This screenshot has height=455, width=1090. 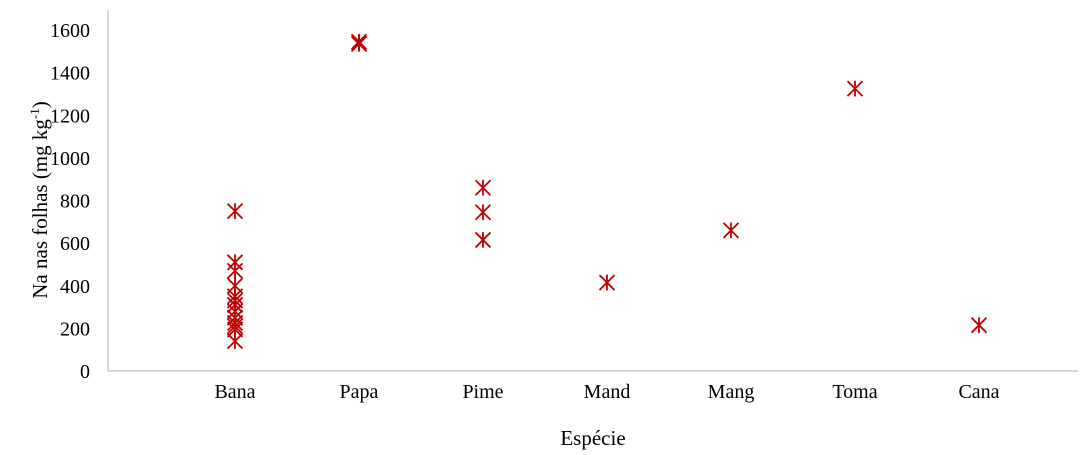 What do you see at coordinates (70, 74) in the screenshot?
I see `y-tick-label: 1400` at bounding box center [70, 74].